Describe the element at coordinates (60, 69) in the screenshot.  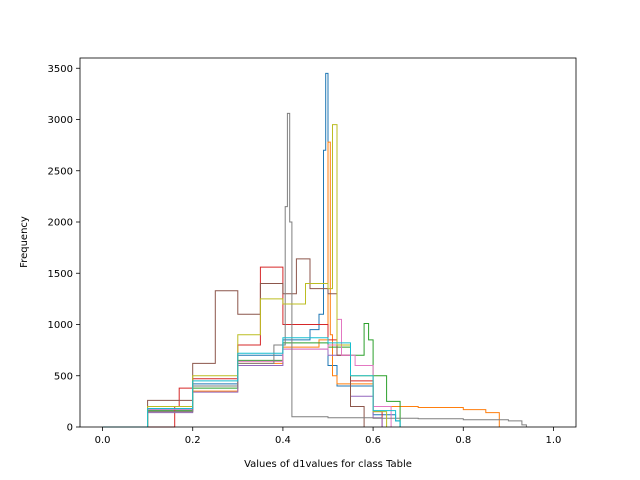
I see `y-tick-label: 3500` at that location.